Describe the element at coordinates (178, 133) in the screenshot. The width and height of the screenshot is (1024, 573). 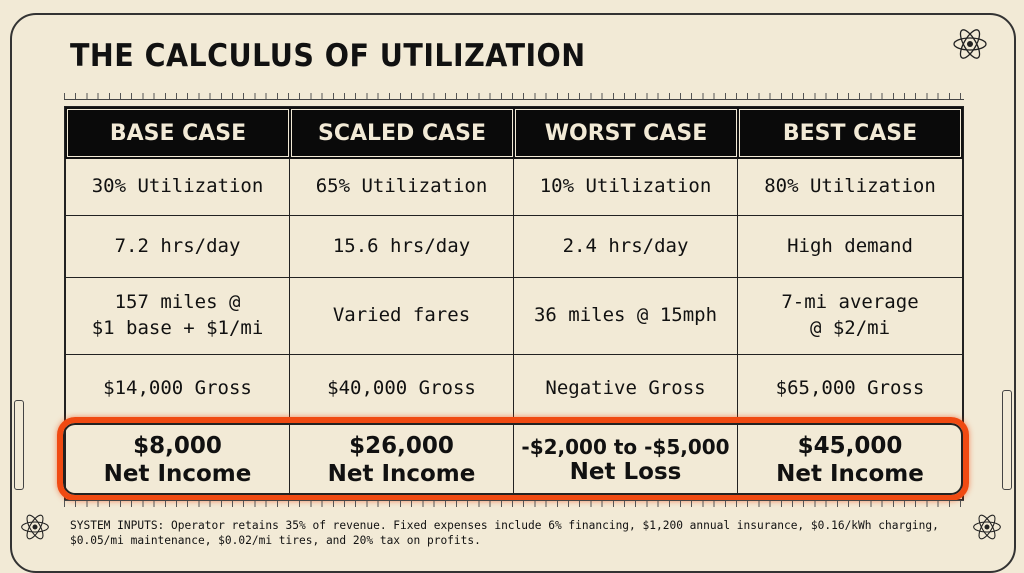
I see `column-header: BASE CASE` at that location.